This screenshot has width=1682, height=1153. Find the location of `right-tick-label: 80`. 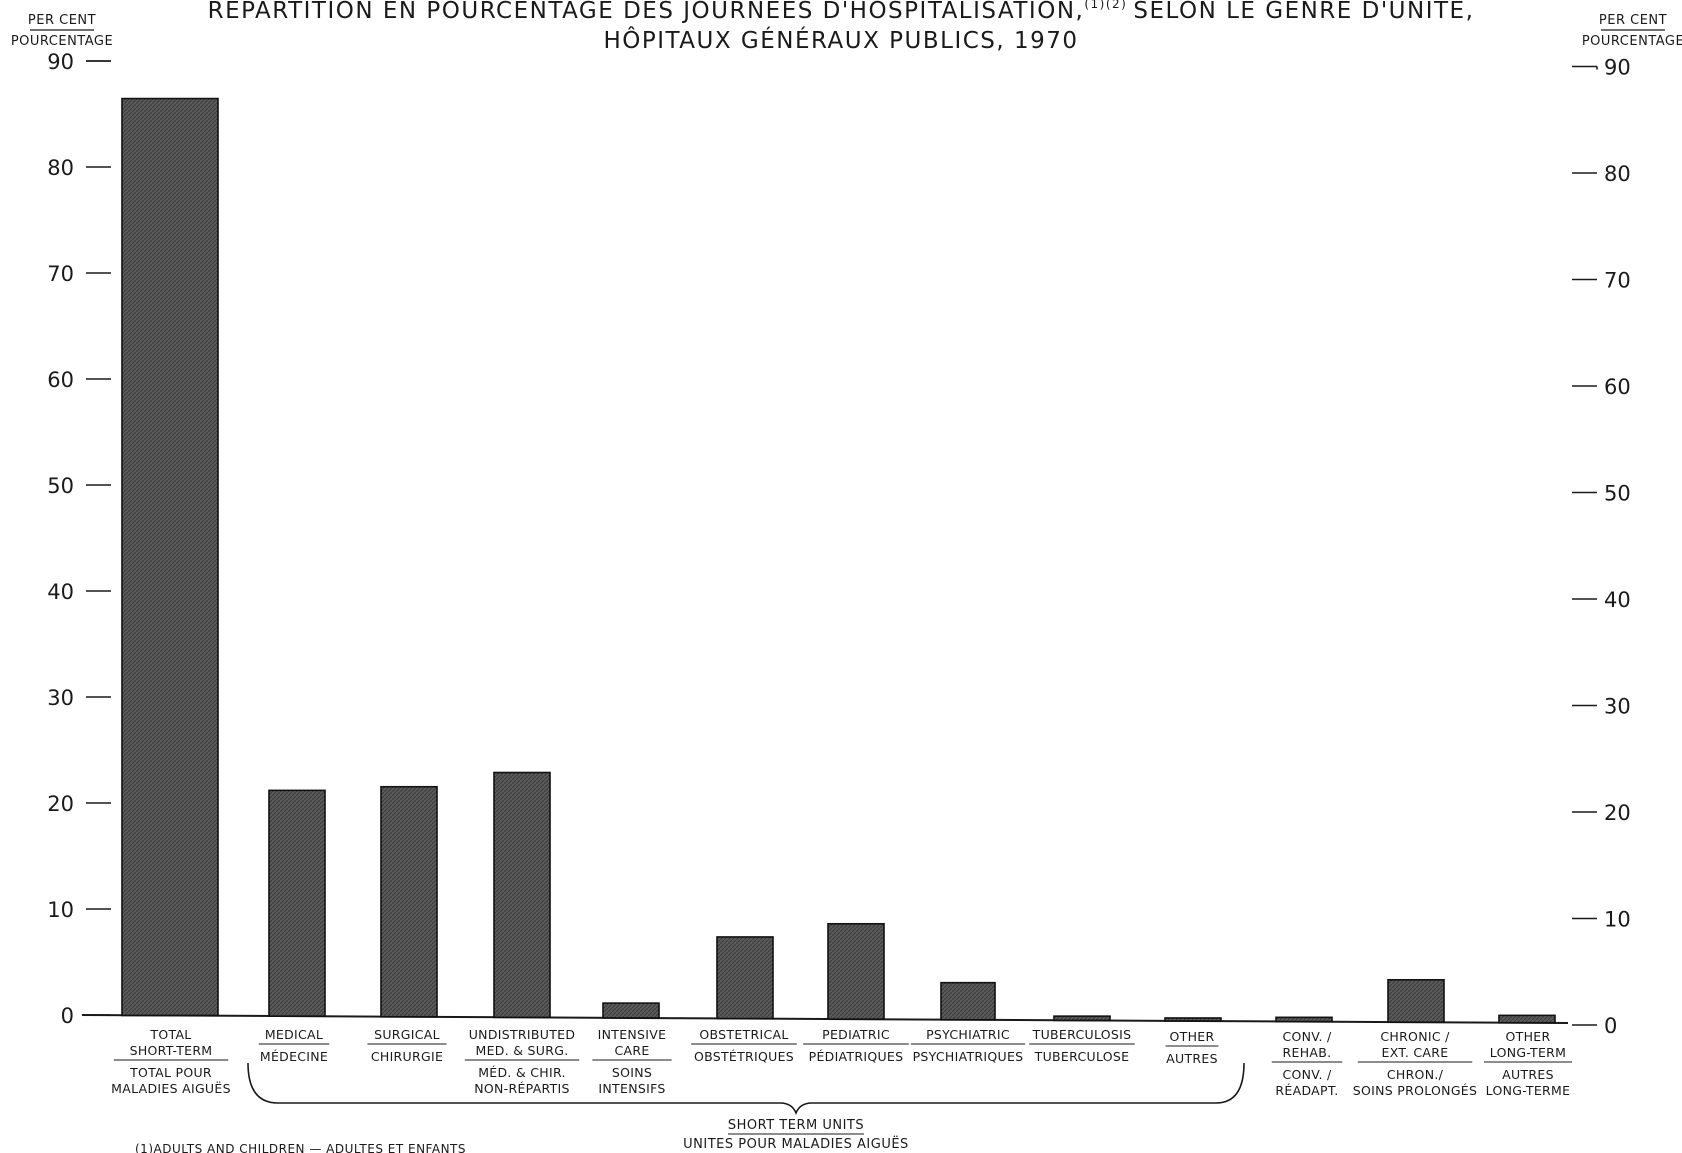

right-tick-label: 80 is located at coordinates (1617, 174).